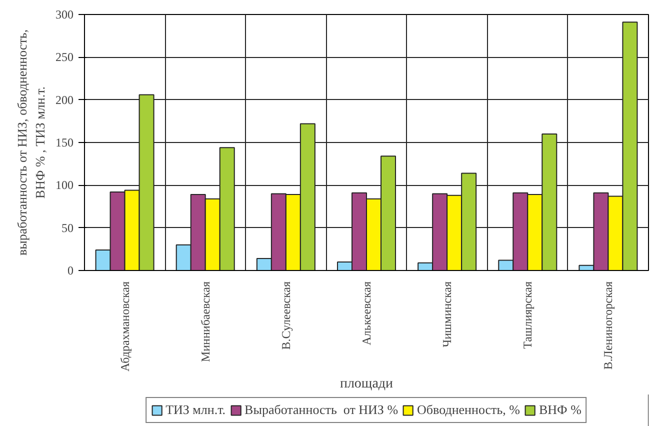  Describe the element at coordinates (31, 142) in the screenshot. I see `y-axis-title: выработанность от НИЗ, обводненность, ВНФ % , ТИЗ млн.т.` at that location.